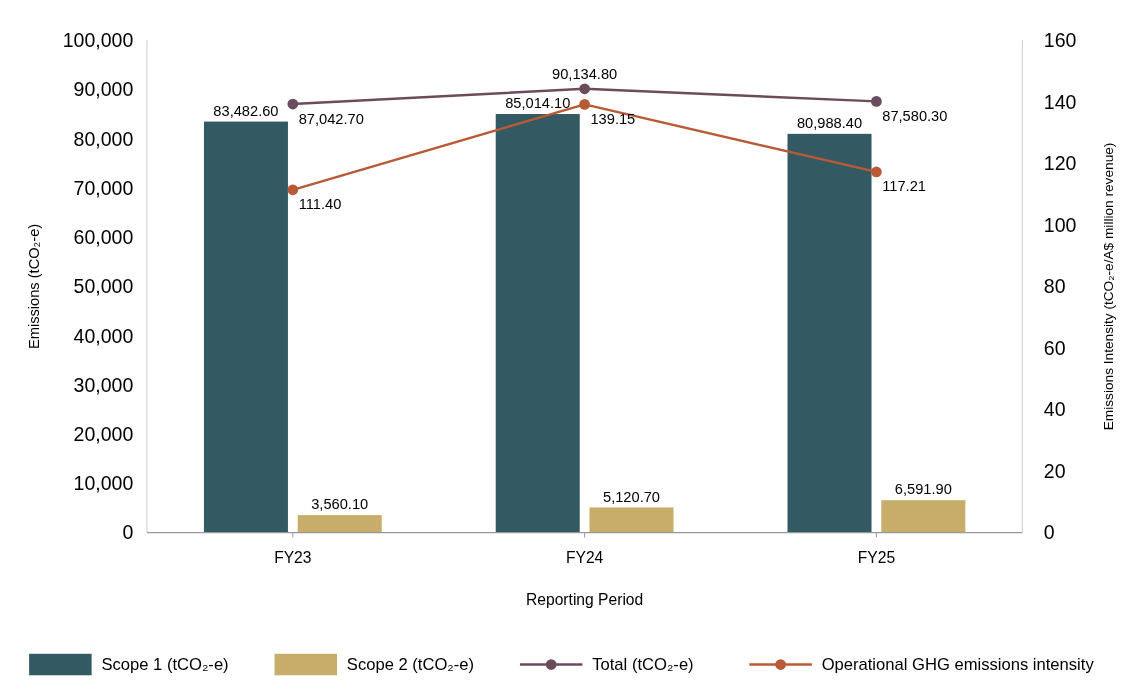 This screenshot has height=695, width=1137. Describe the element at coordinates (1109, 286) in the screenshot. I see `y2-axis-title: Emissions Intensity (tCO₂-e/A$ million revenue)` at that location.